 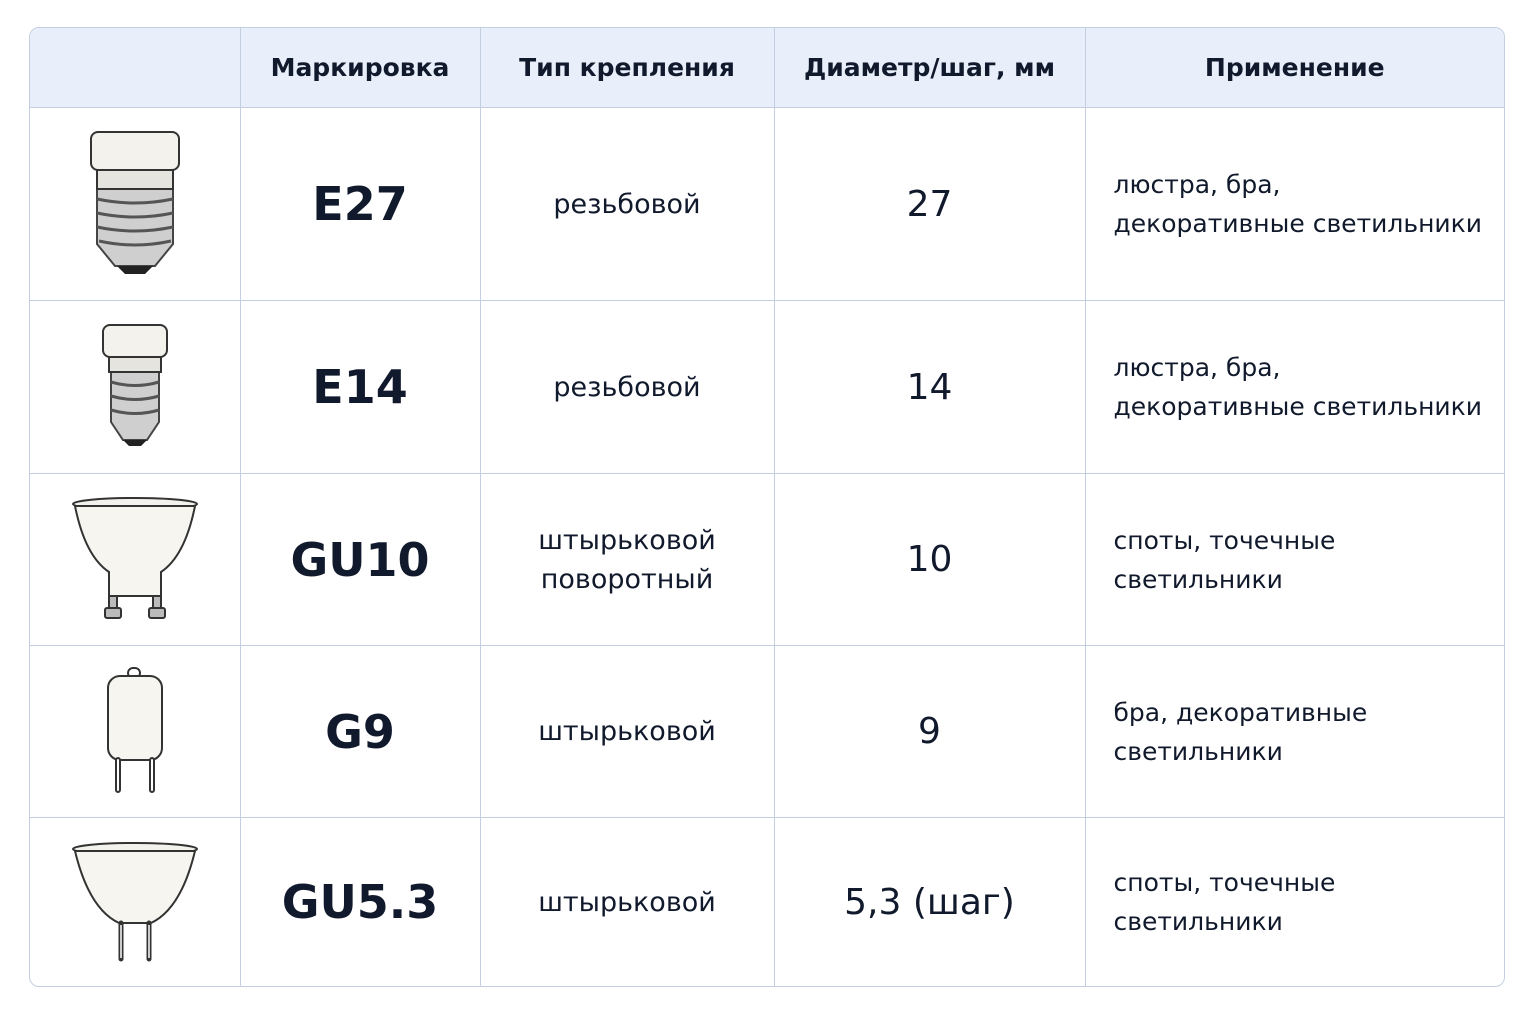 What do you see at coordinates (929, 731) in the screenshot?
I see `diameter: 9` at bounding box center [929, 731].